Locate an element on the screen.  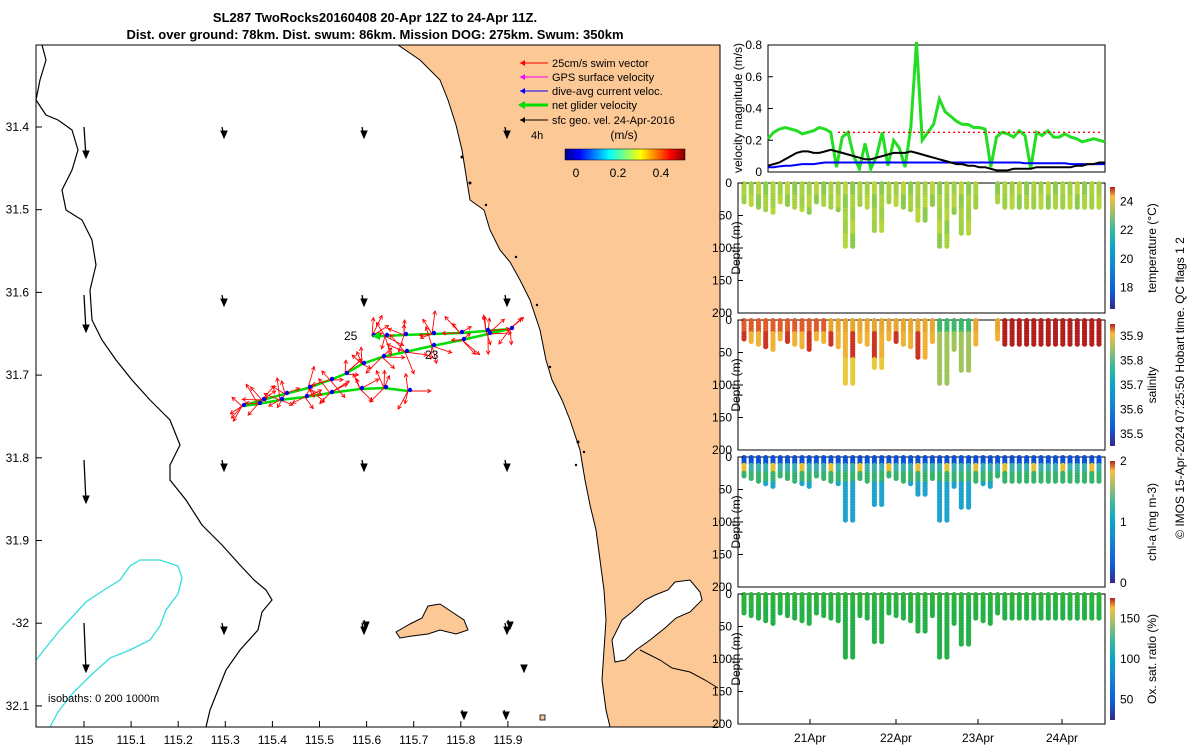
map-cbar-tick: 0.4 is located at coordinates (661, 173).